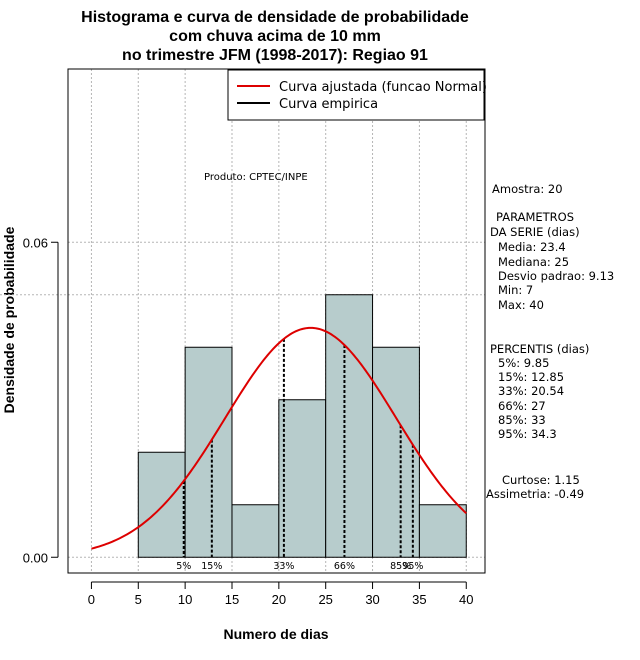 The height and width of the screenshot is (660, 640). I want to click on params-title-2: DA SERIE (dias), so click(535, 232).